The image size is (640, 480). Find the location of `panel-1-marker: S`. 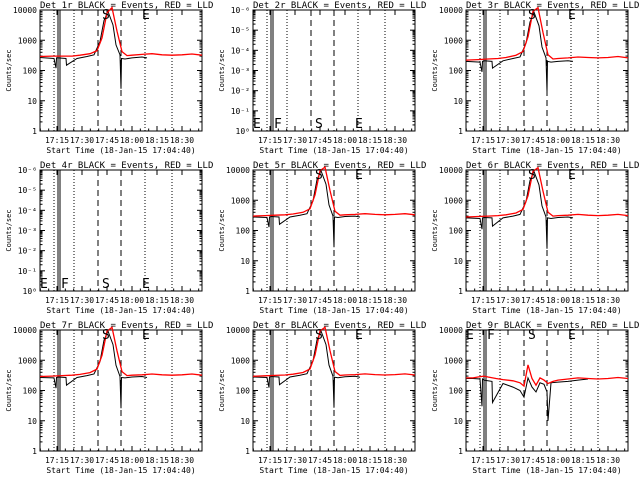

panel-1-marker: S is located at coordinates (106, 15).